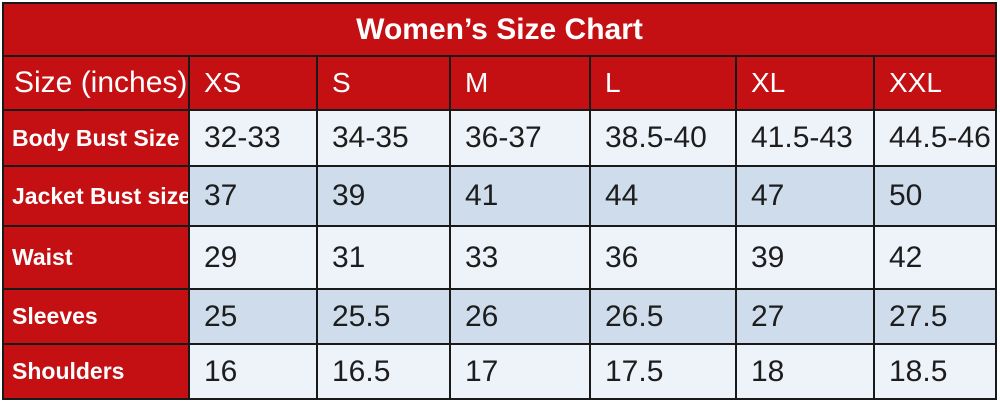  I want to click on cell-body-bust-m: 36-37, so click(520, 138).